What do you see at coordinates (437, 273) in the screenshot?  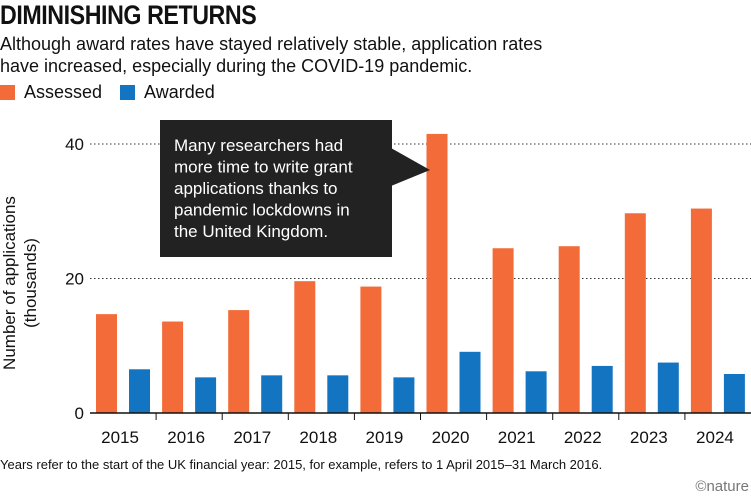 I see `bar-assessed-2020` at bounding box center [437, 273].